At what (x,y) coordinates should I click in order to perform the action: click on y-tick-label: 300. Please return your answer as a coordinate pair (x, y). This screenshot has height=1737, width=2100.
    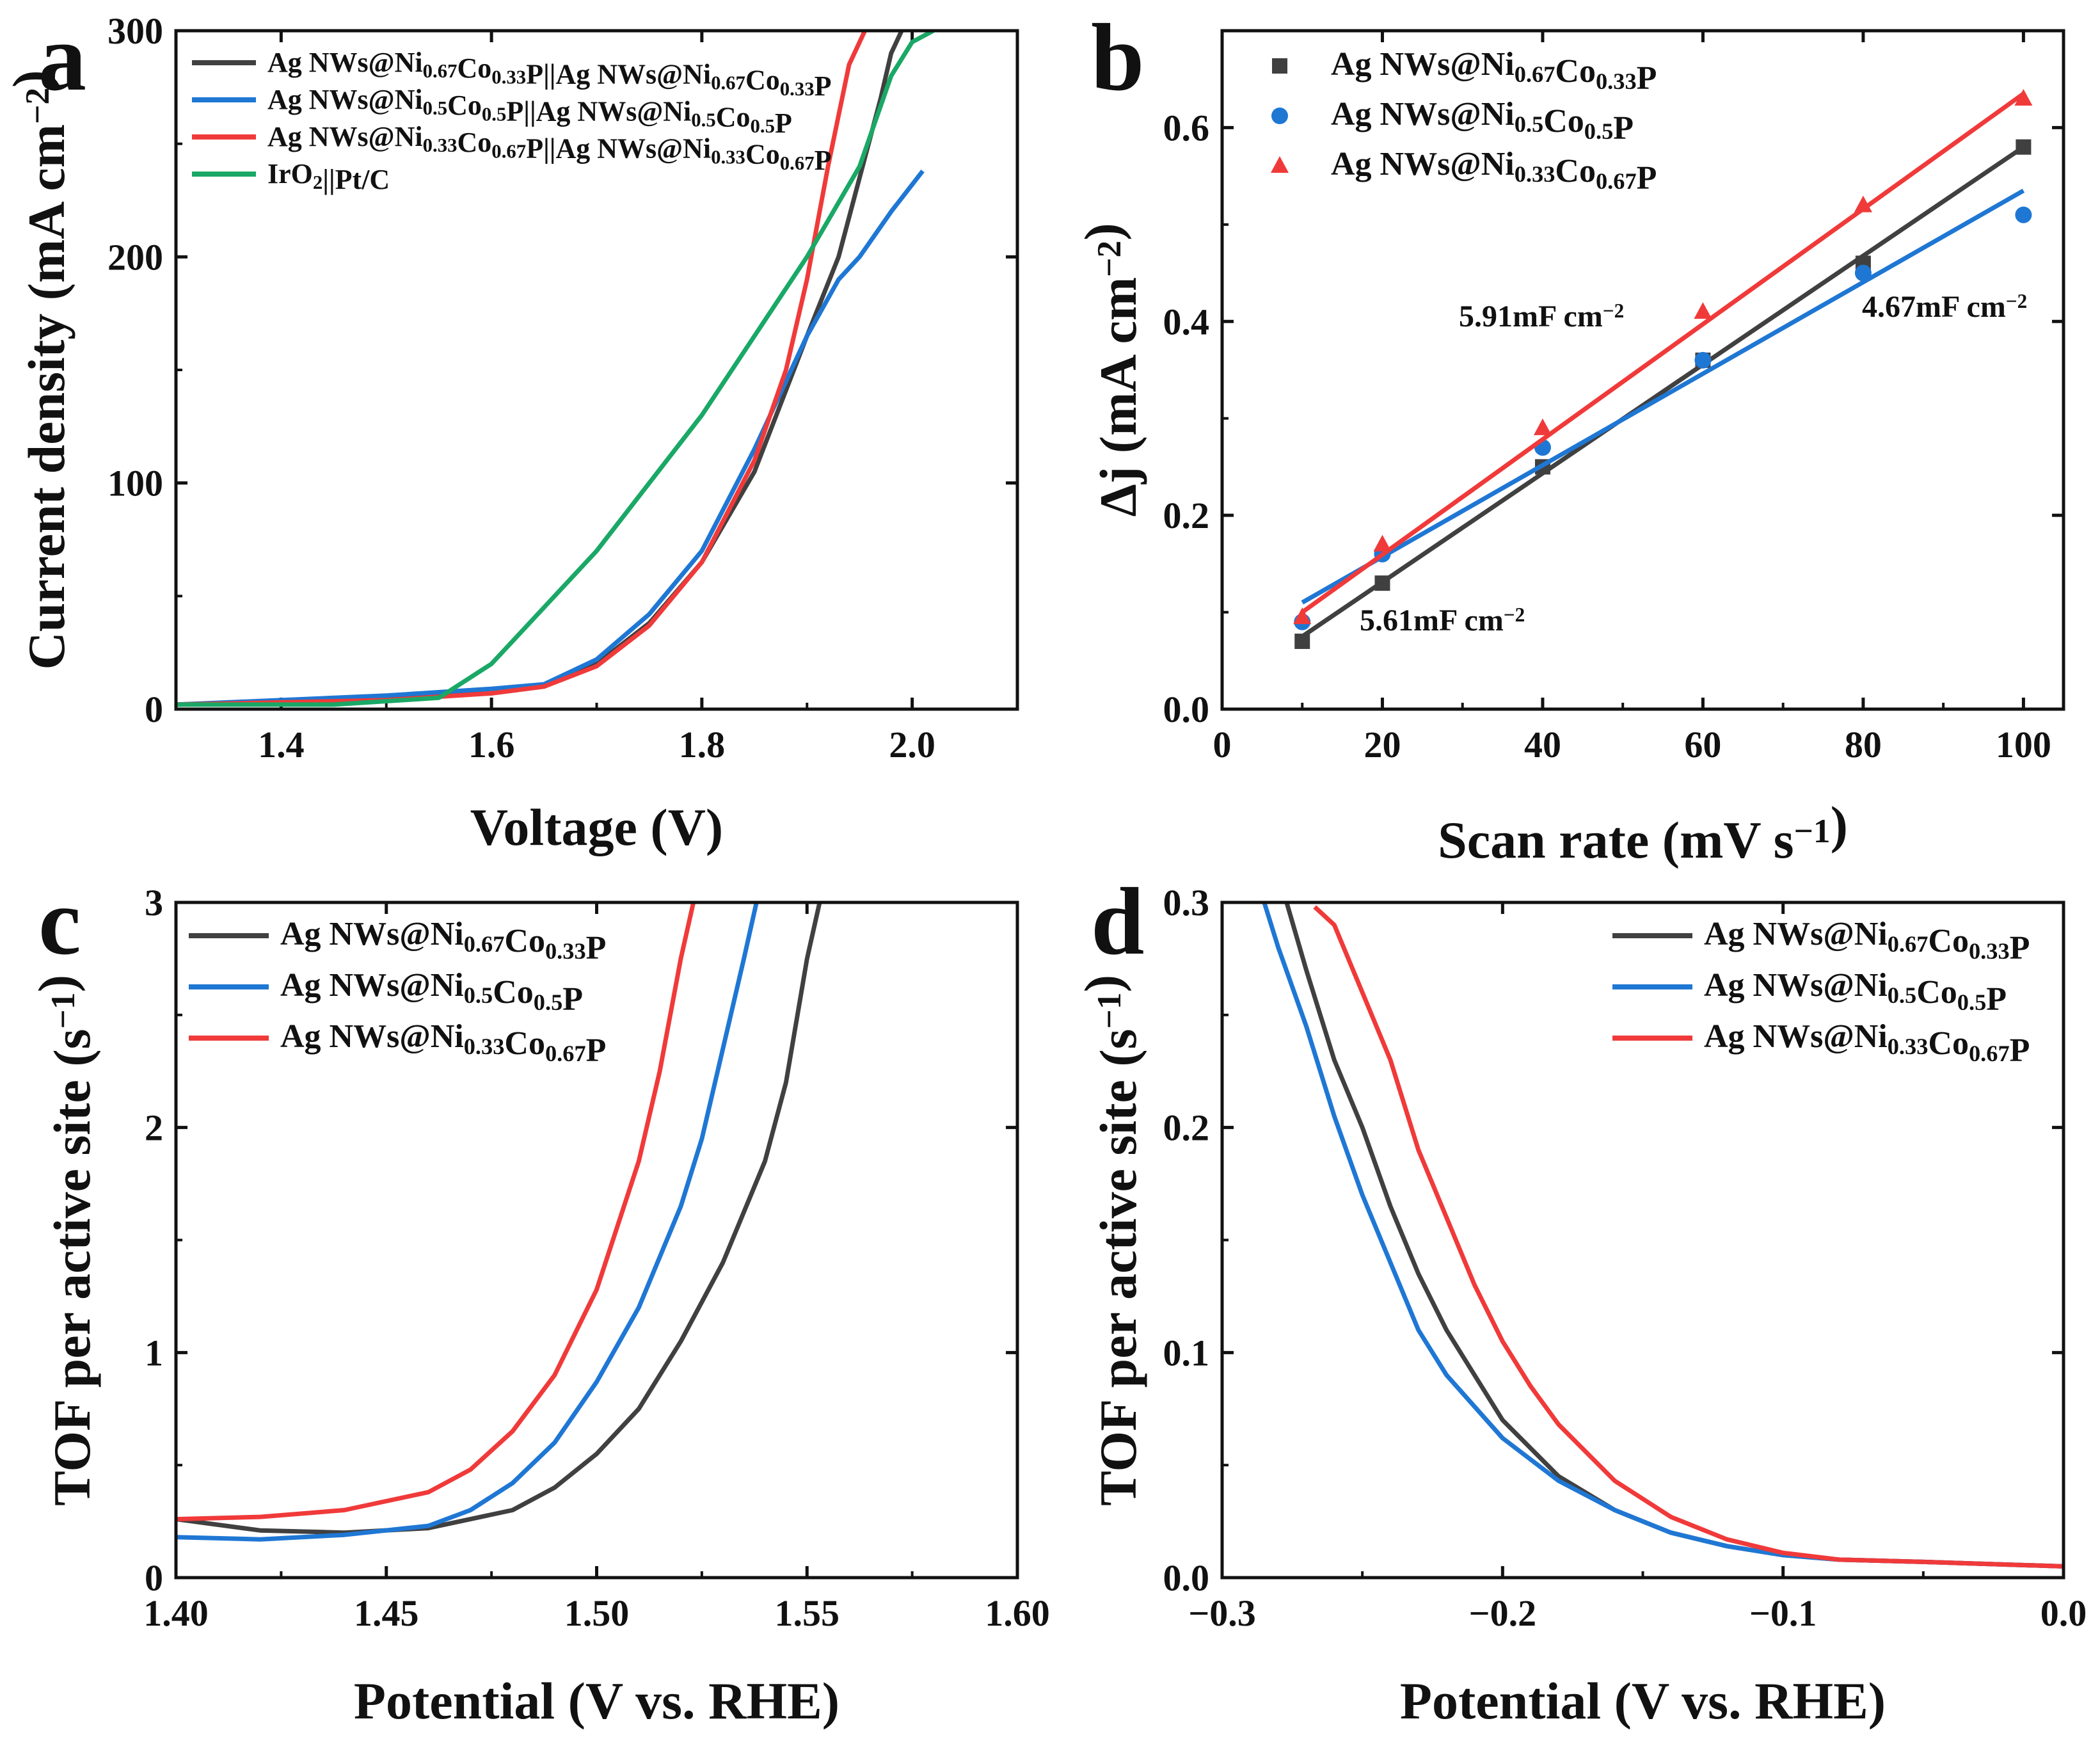
    Looking at the image, I should click on (135, 31).